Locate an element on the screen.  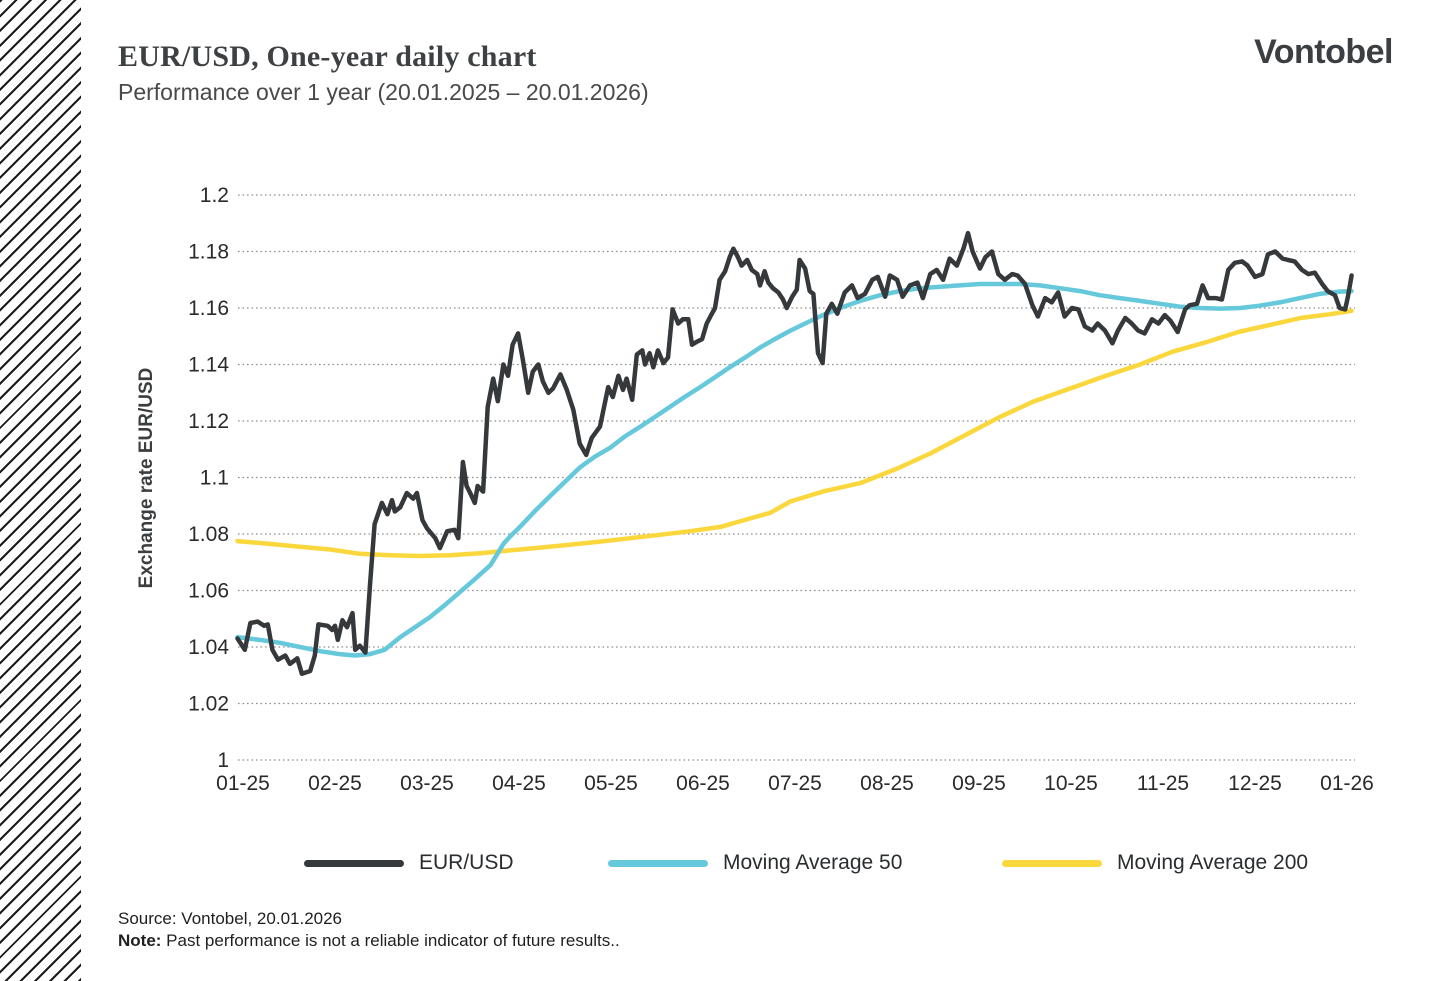
legend-label: Moving Average 200 is located at coordinates (1213, 862).